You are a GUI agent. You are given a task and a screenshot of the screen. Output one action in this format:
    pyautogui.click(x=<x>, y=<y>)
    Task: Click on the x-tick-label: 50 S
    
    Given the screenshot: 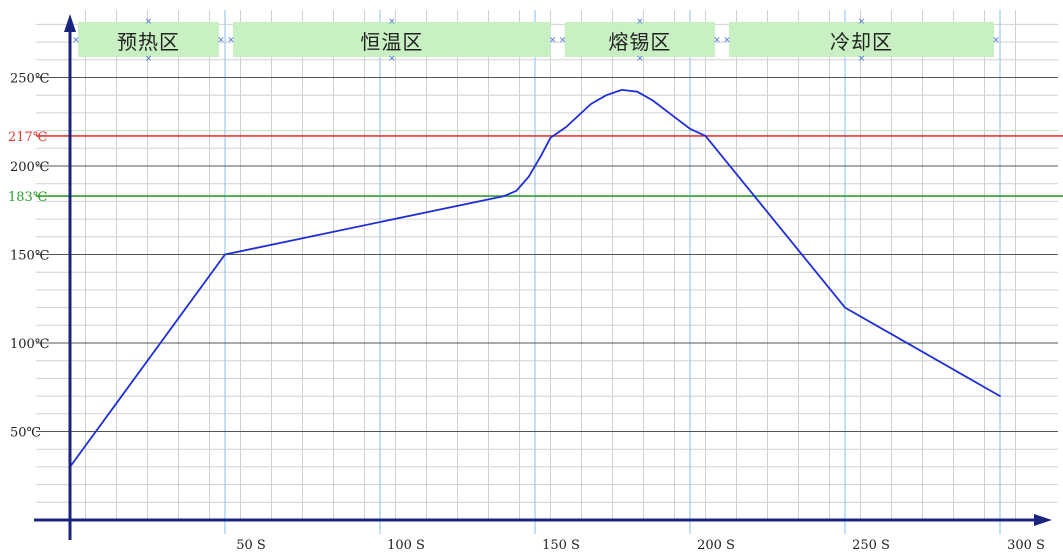 What is the action you would take?
    pyautogui.click(x=251, y=545)
    